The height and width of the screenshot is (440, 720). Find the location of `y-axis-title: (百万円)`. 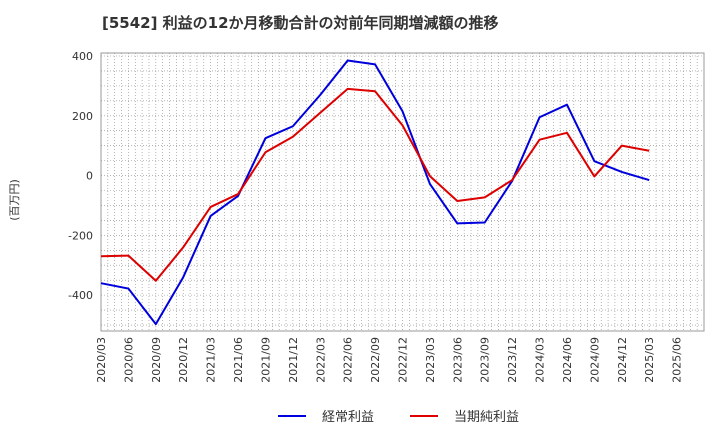

y-axis-title: (百万円) is located at coordinates (14, 200).